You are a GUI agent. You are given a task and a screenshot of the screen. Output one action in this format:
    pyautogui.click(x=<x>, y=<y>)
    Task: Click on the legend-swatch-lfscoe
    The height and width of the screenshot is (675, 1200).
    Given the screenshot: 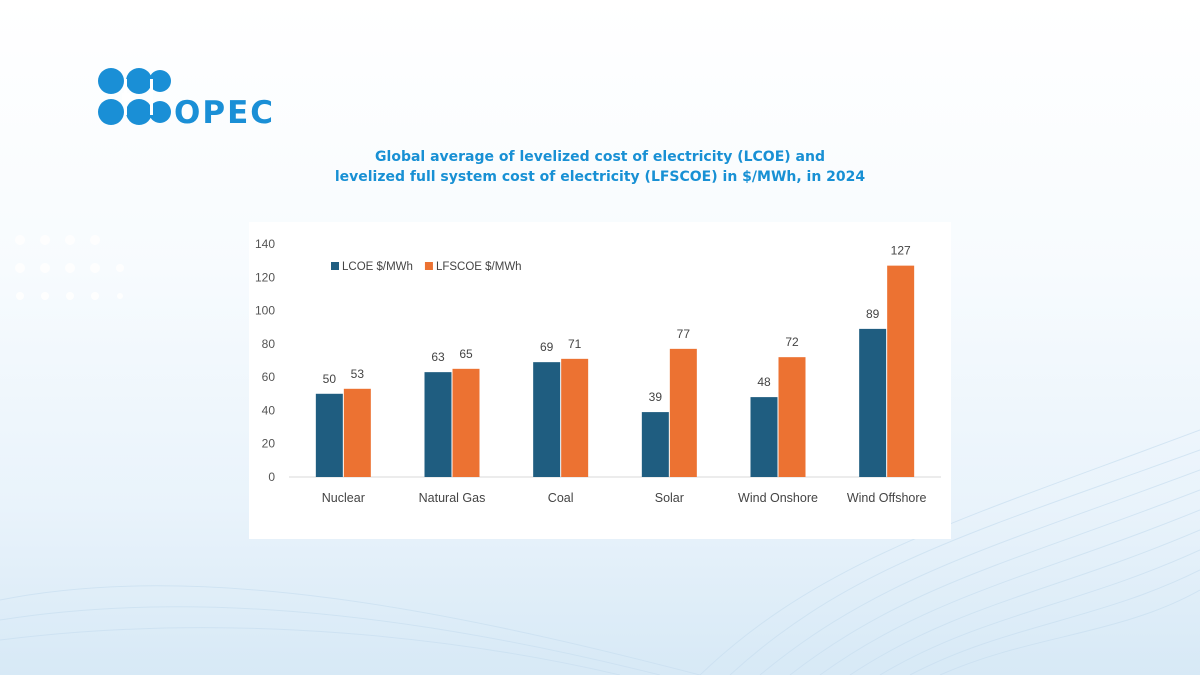 What is the action you would take?
    pyautogui.click(x=428, y=266)
    